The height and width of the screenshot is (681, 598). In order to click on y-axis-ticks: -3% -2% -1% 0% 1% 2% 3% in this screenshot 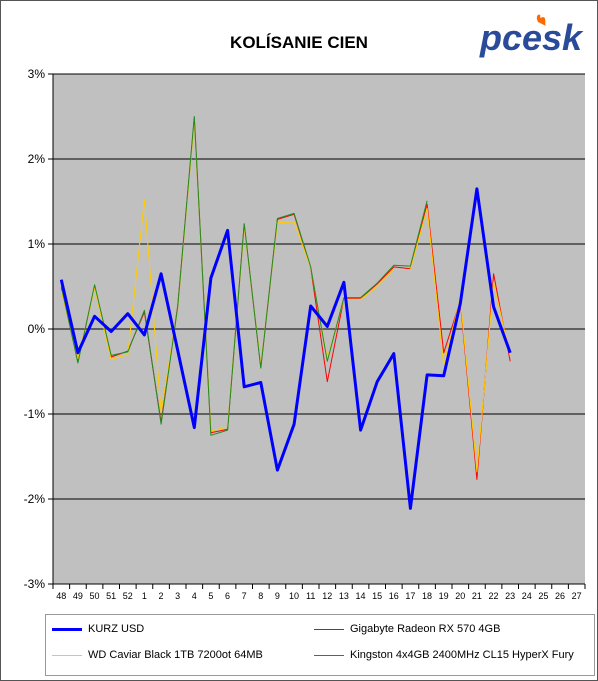, I will do `click(38, 329)`.